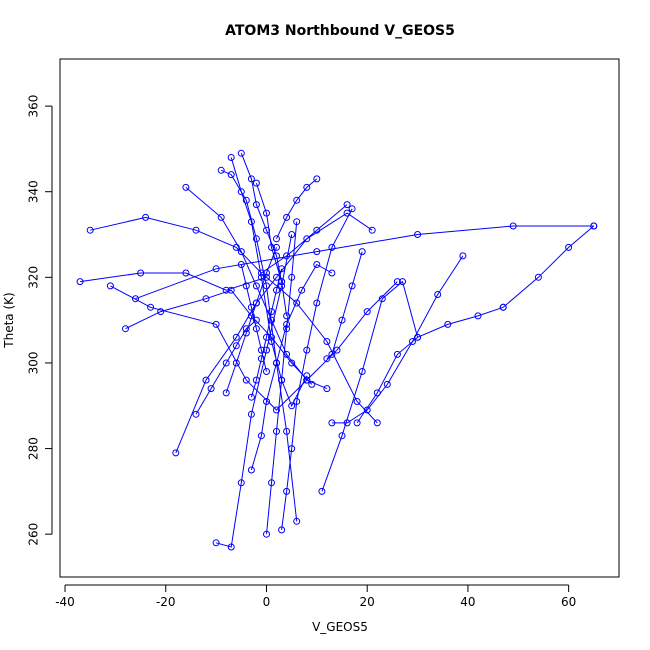  Describe the element at coordinates (9, 320) in the screenshot. I see `y-axis-label: Theta (K)` at that location.